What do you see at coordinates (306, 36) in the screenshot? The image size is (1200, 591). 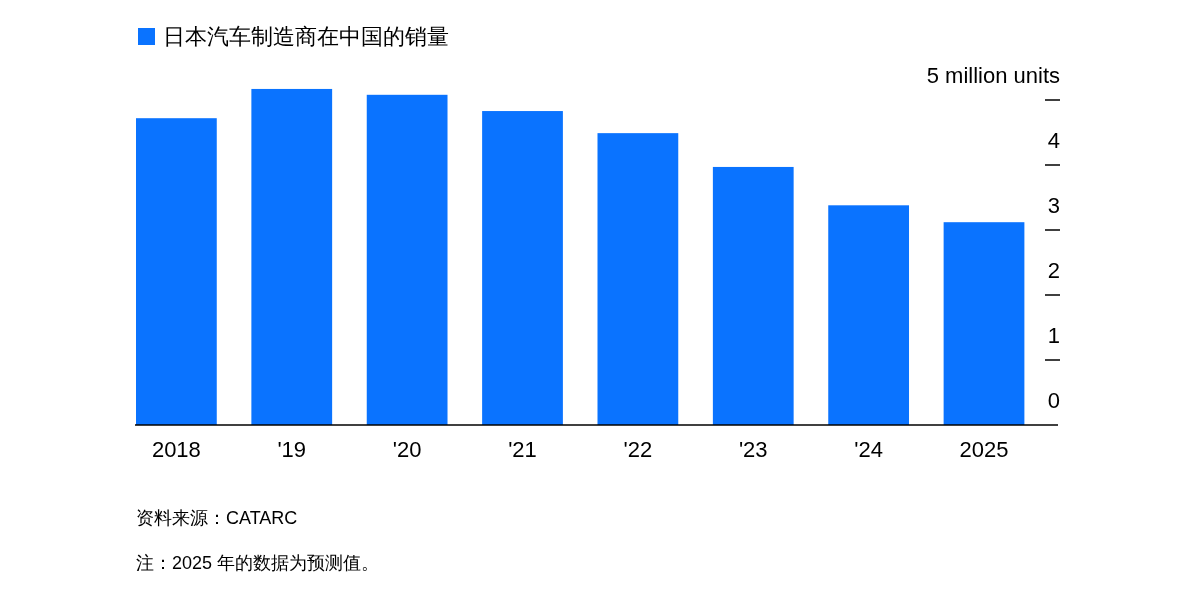 I see `legend-label: 日本汽车制造商在中国的销量` at bounding box center [306, 36].